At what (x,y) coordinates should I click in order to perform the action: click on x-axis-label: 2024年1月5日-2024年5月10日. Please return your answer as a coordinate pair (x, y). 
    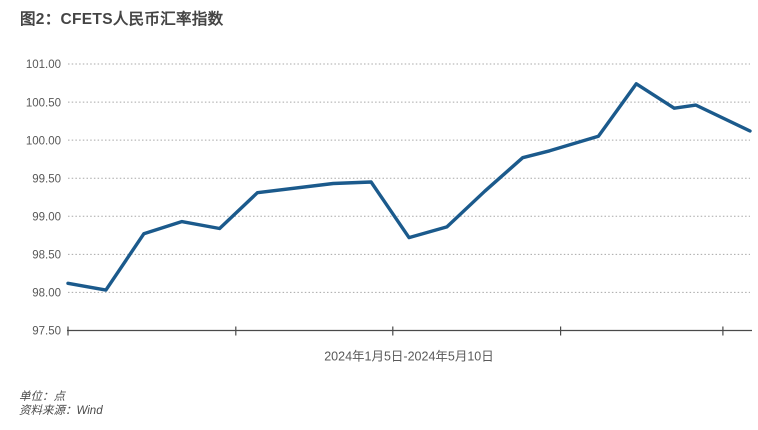
    Looking at the image, I should click on (409, 357).